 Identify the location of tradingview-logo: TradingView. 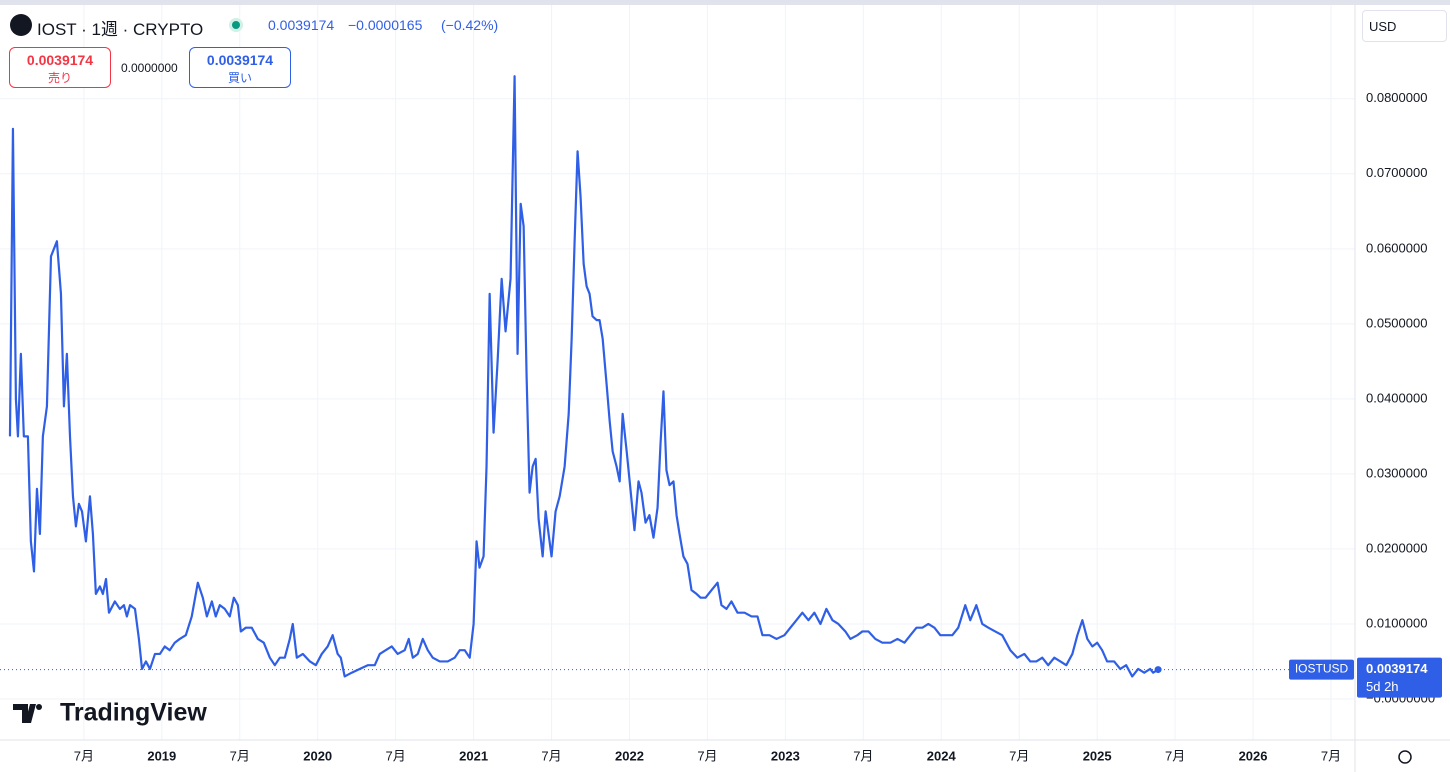
(110, 713).